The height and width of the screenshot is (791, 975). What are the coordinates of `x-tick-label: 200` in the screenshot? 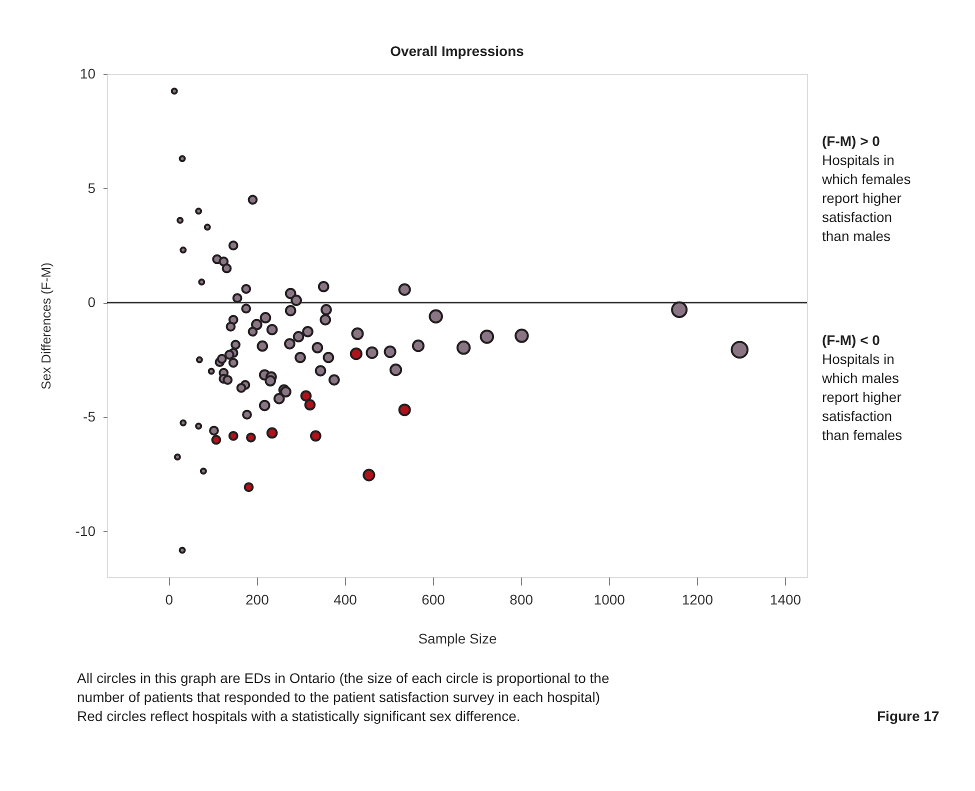 It's located at (258, 600).